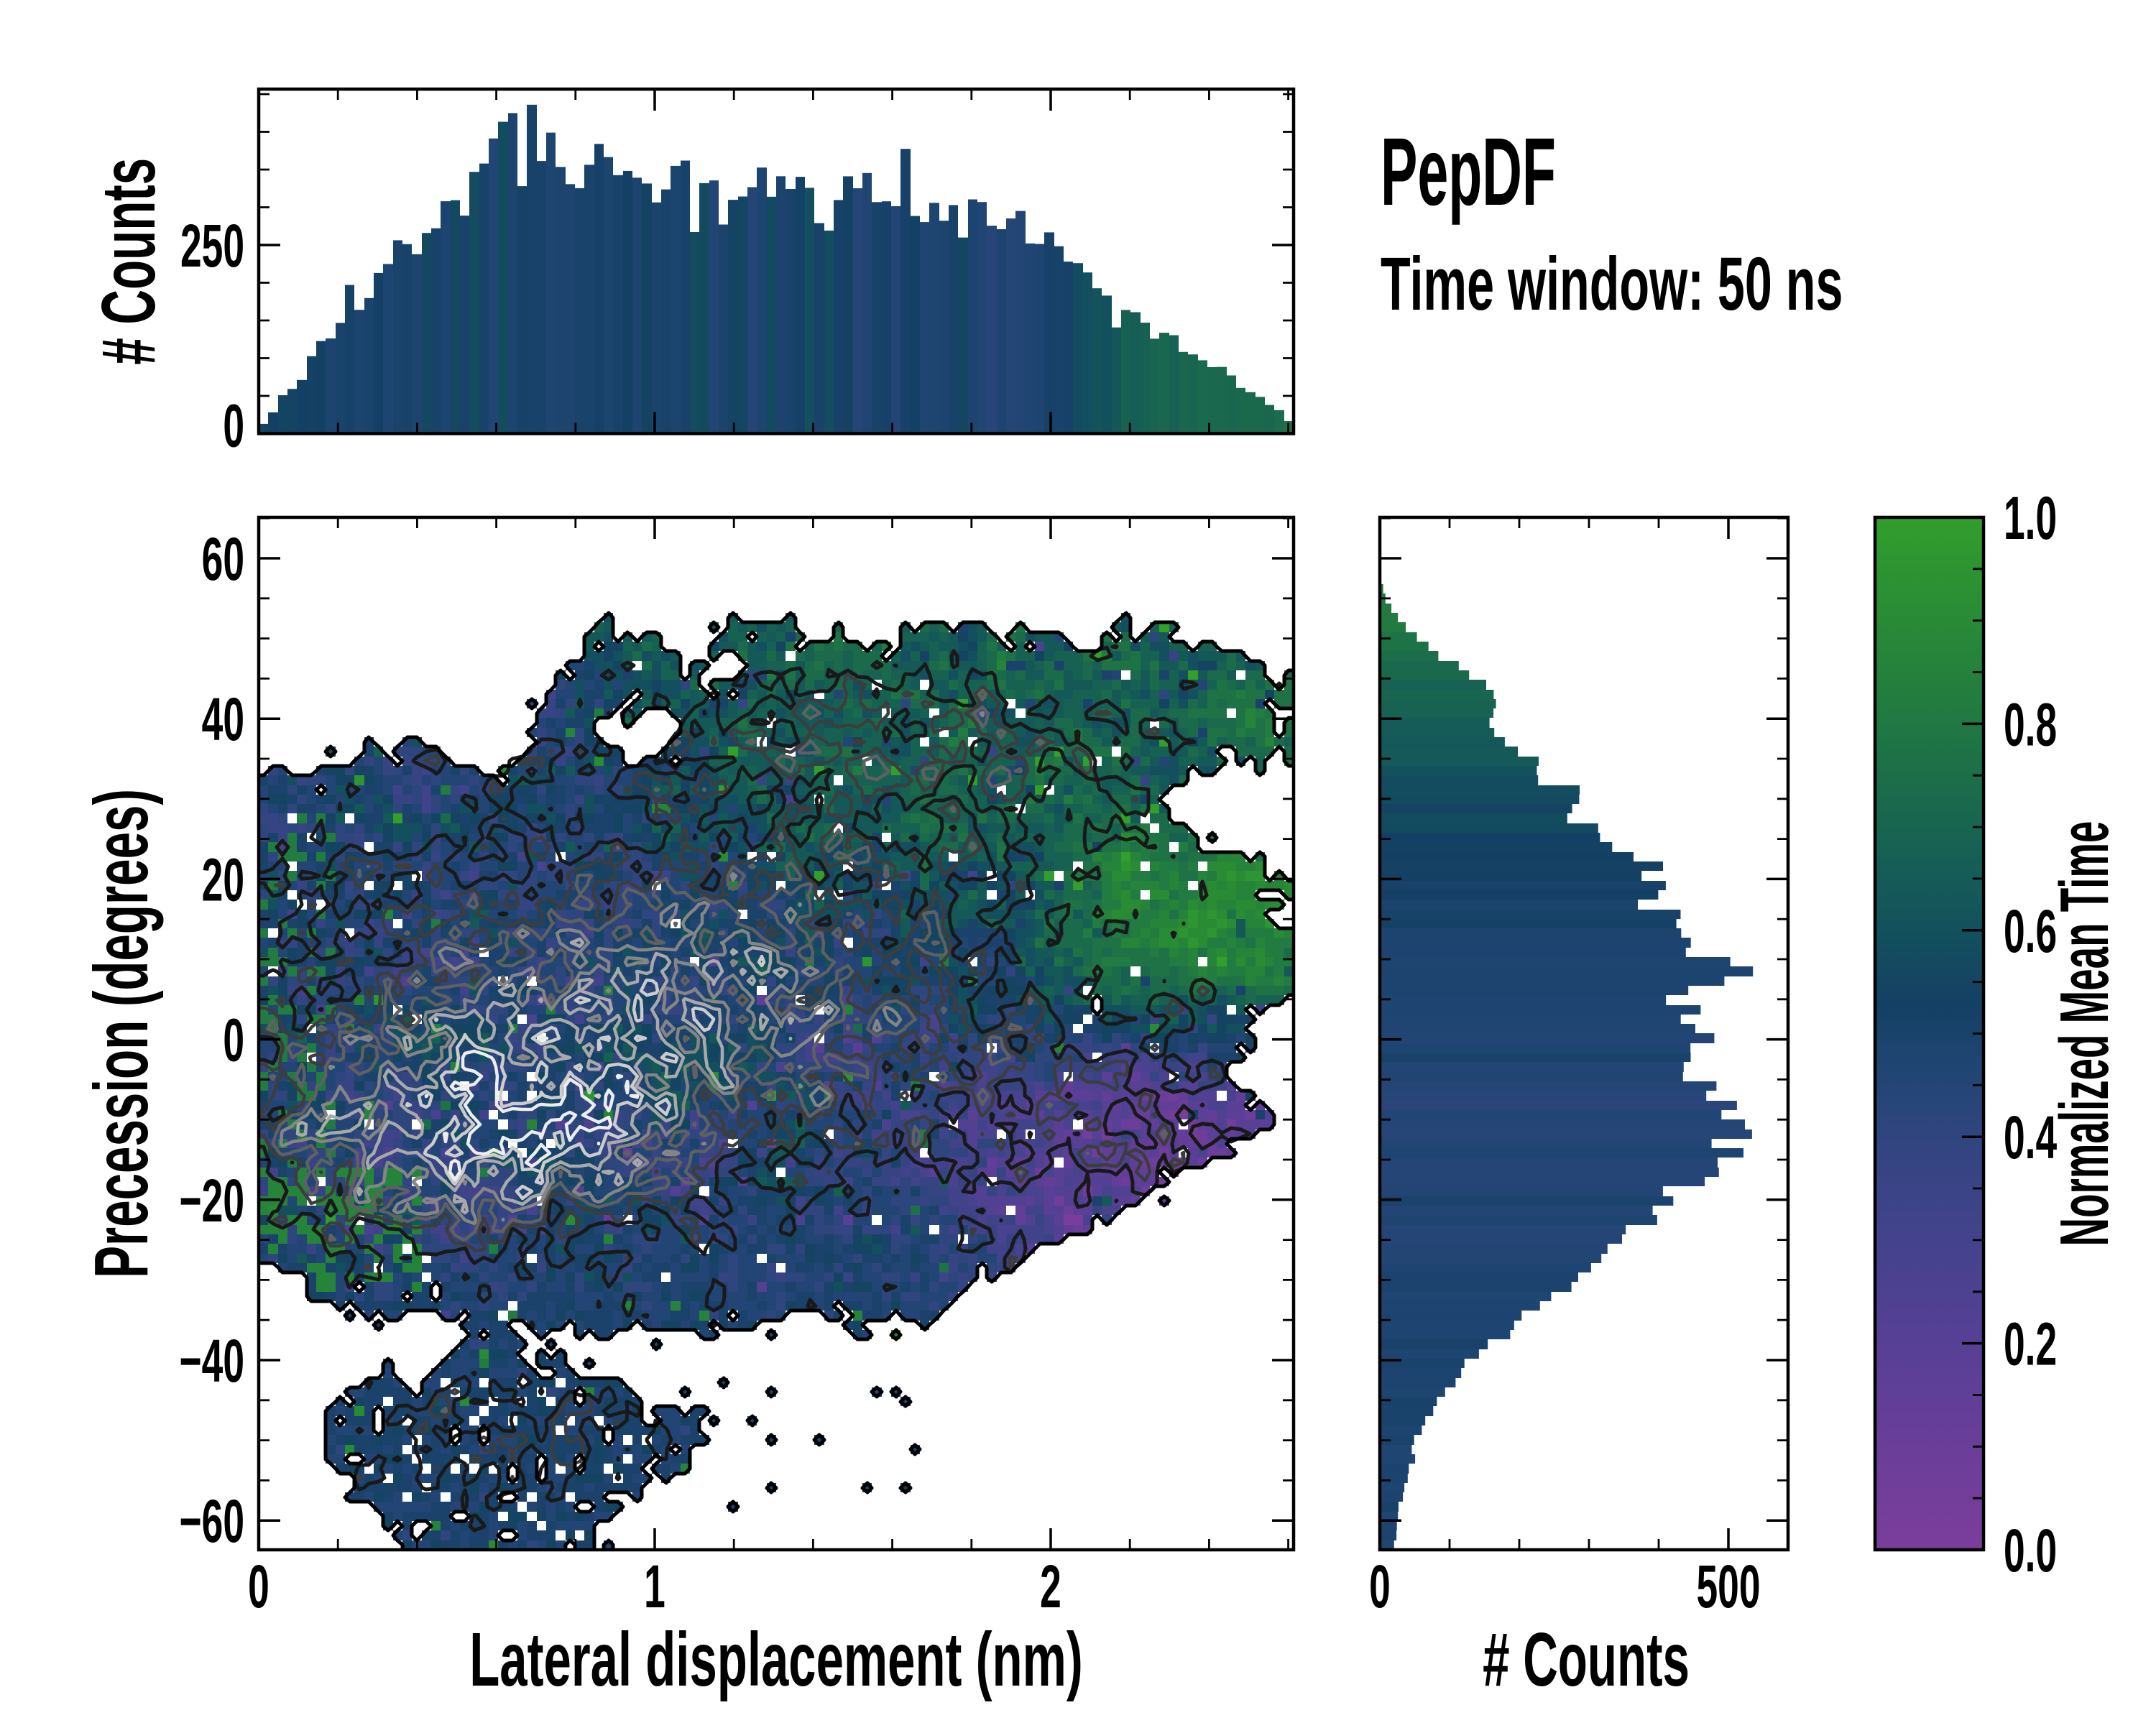 Image resolution: width=2156 pixels, height=1728 pixels. I want to click on svg-text: Precession (degrees), so click(120, 1034).